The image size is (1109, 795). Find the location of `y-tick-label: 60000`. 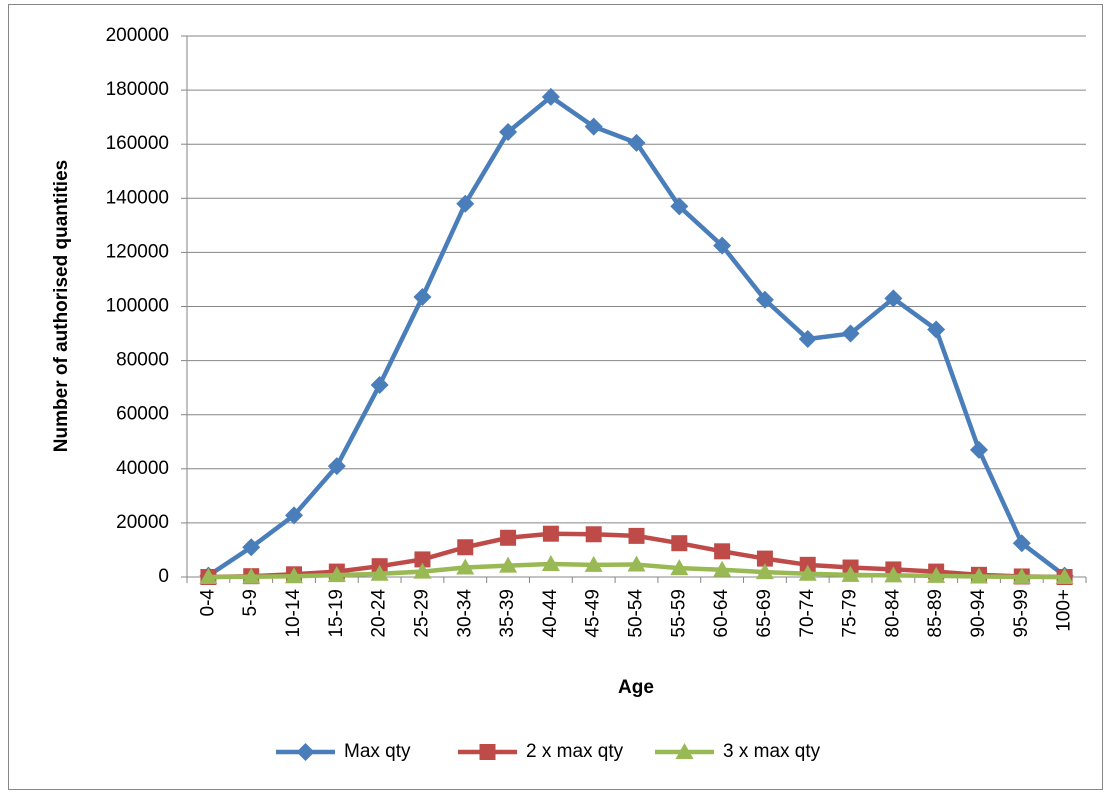

y-tick-label: 60000 is located at coordinates (142, 414).